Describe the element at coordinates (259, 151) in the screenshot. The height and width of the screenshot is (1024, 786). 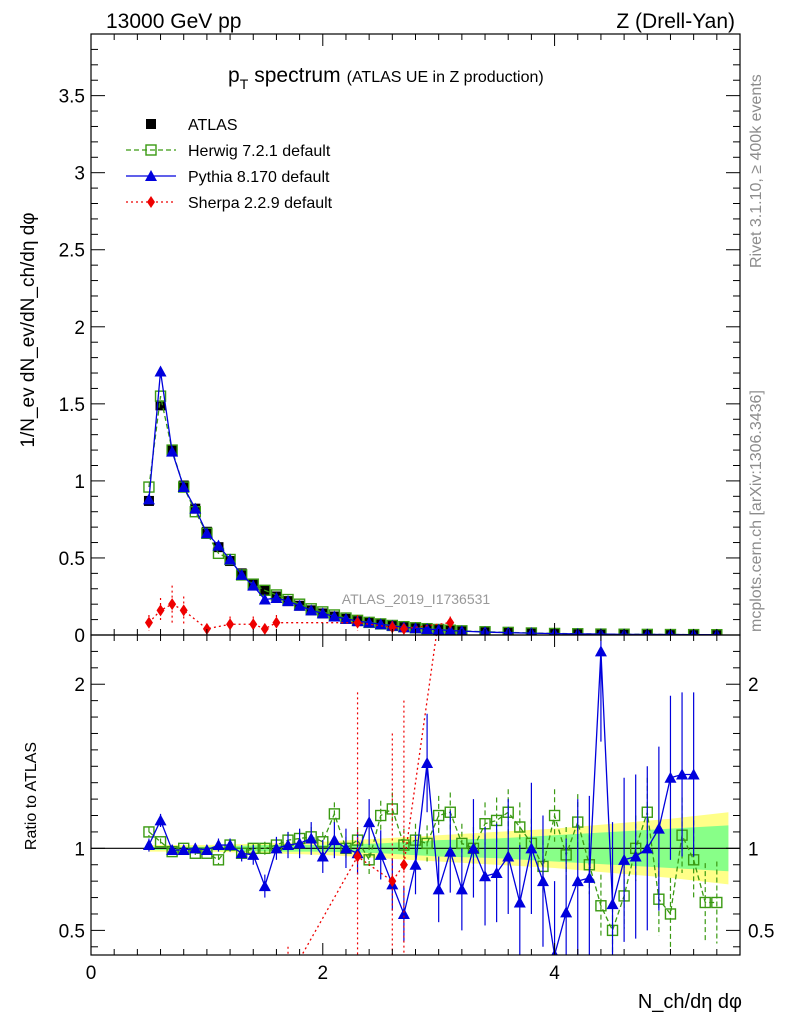
I see `legend-label-herwig: Herwig 7.2.1 default` at that location.